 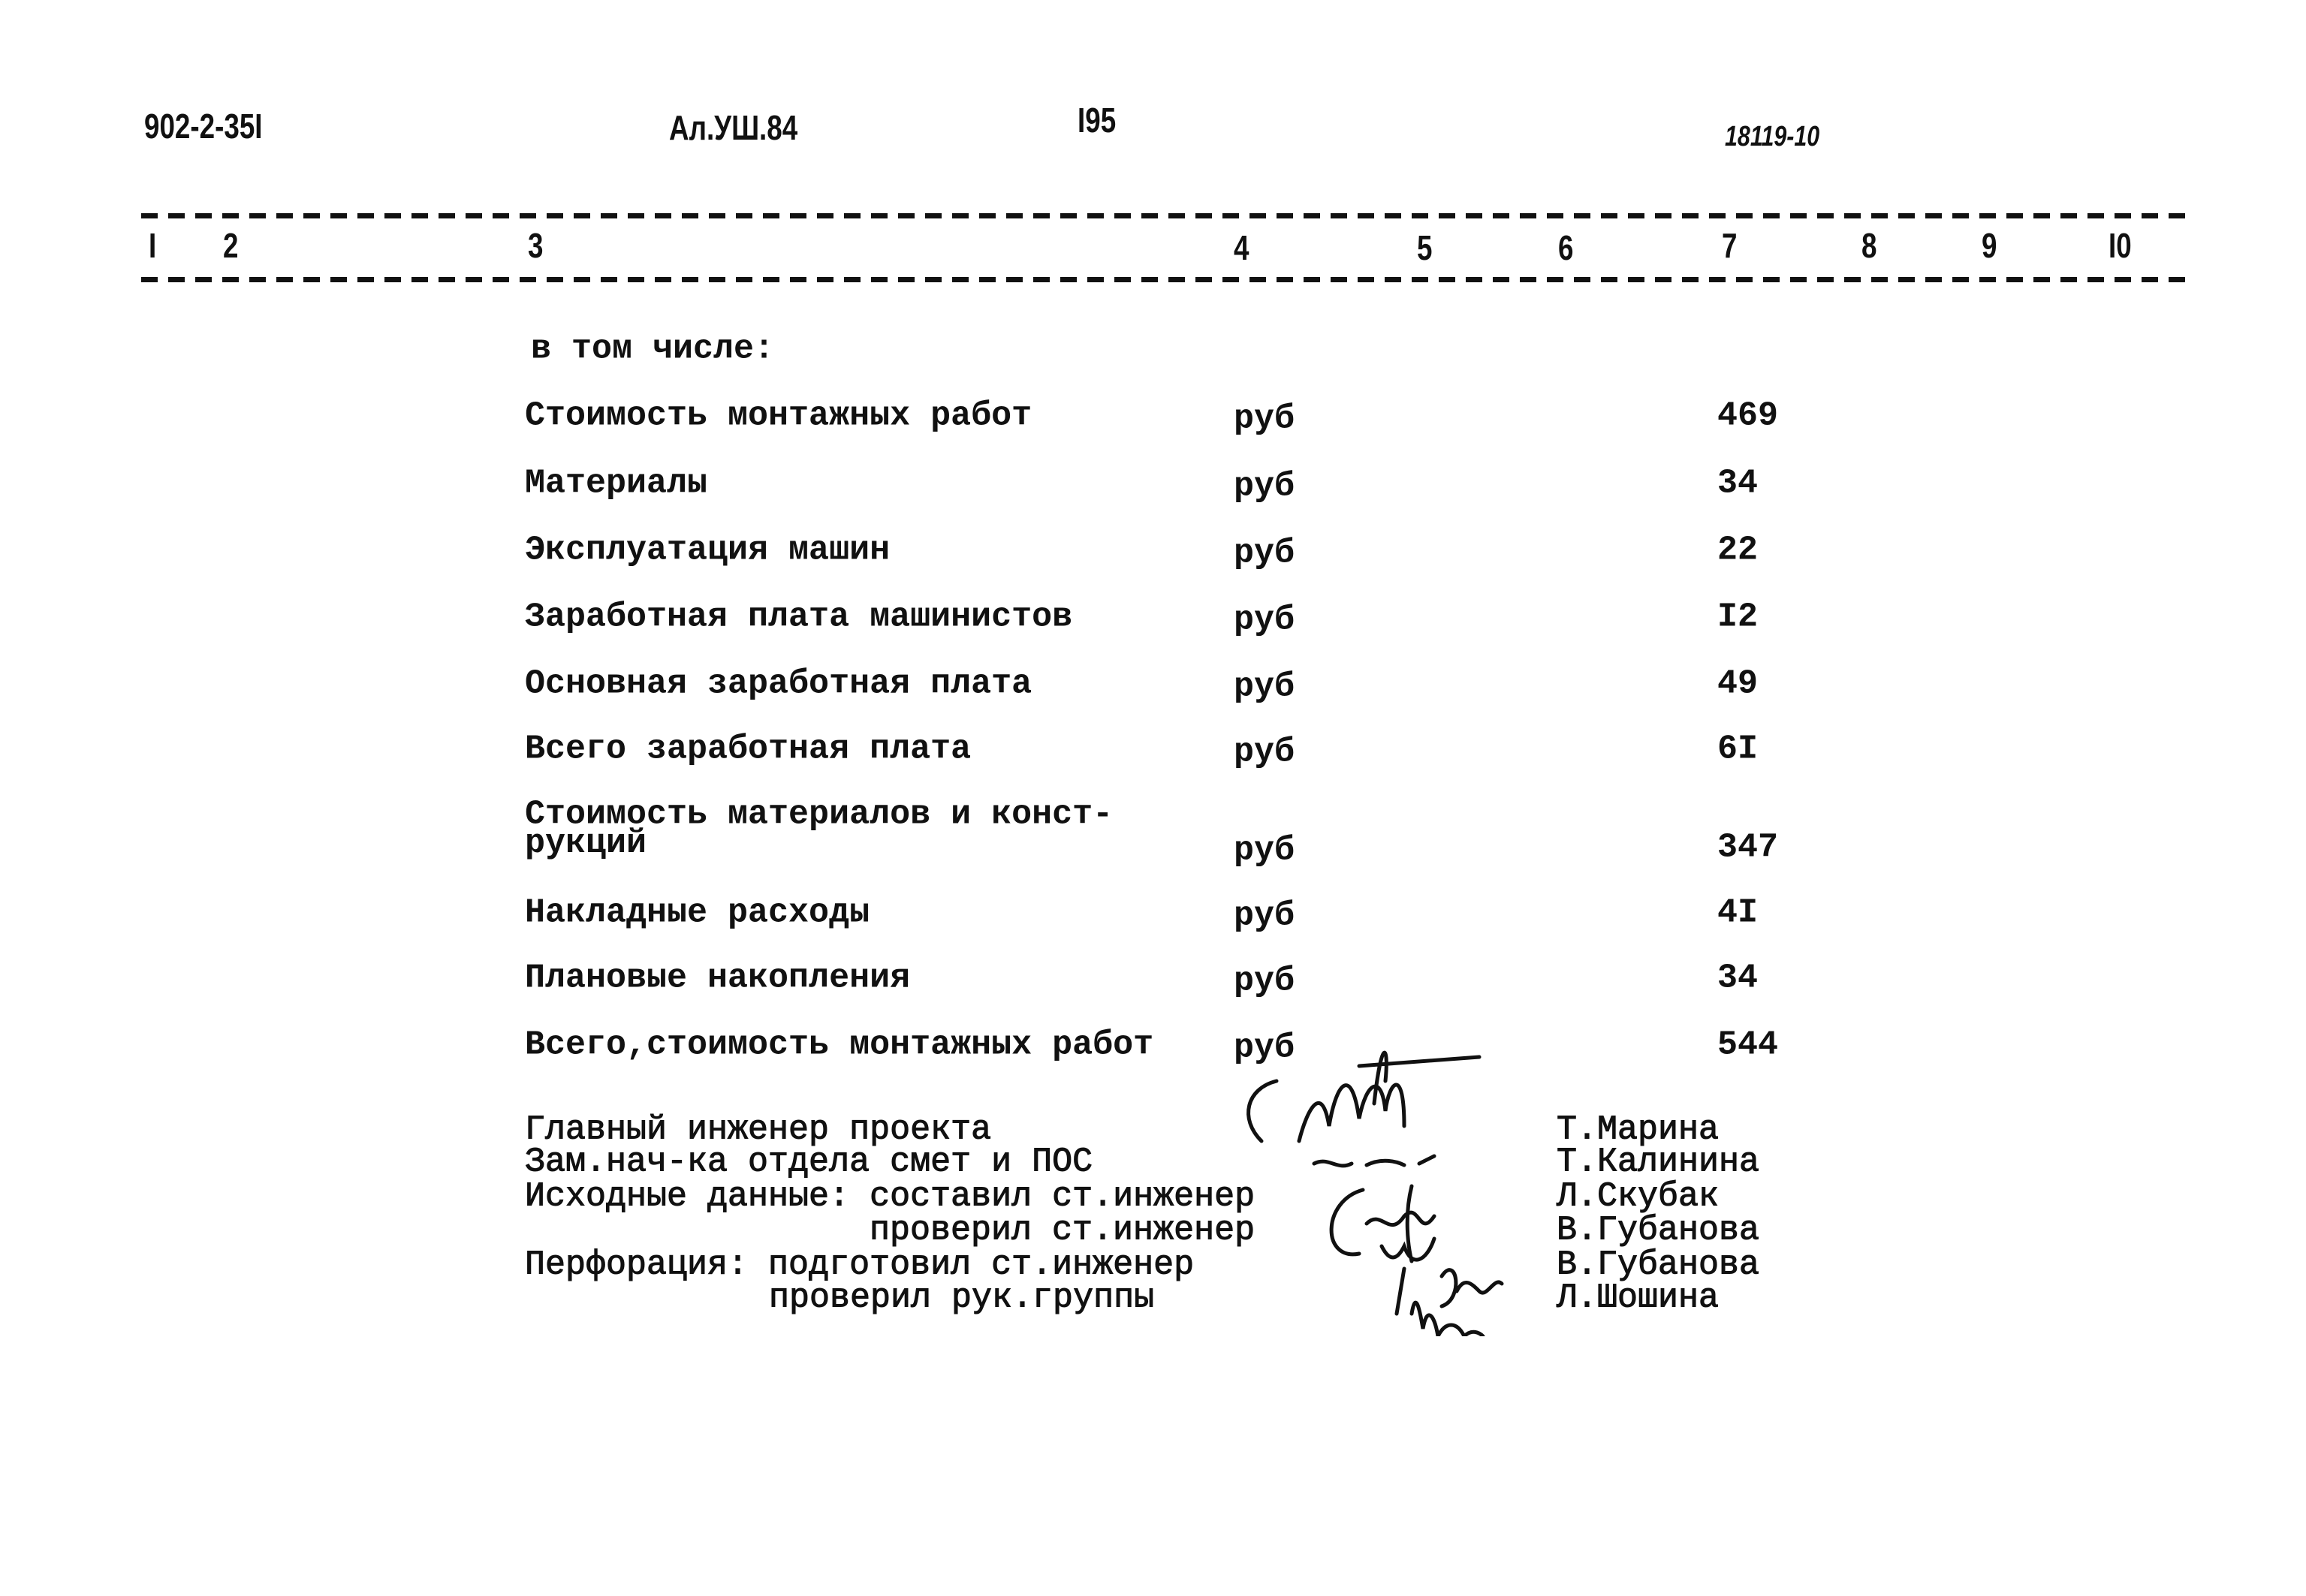 I want to click on row-value: 347, so click(x=1748, y=847).